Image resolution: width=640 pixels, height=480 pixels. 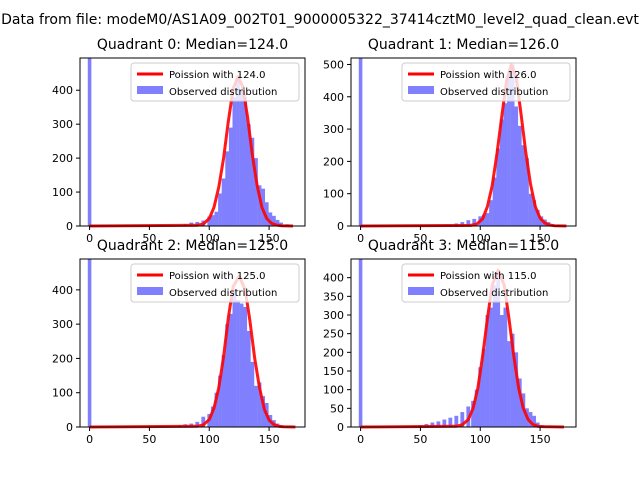 I want to click on chart-title: Quadrant 1: Median=126.0, so click(x=463, y=45).